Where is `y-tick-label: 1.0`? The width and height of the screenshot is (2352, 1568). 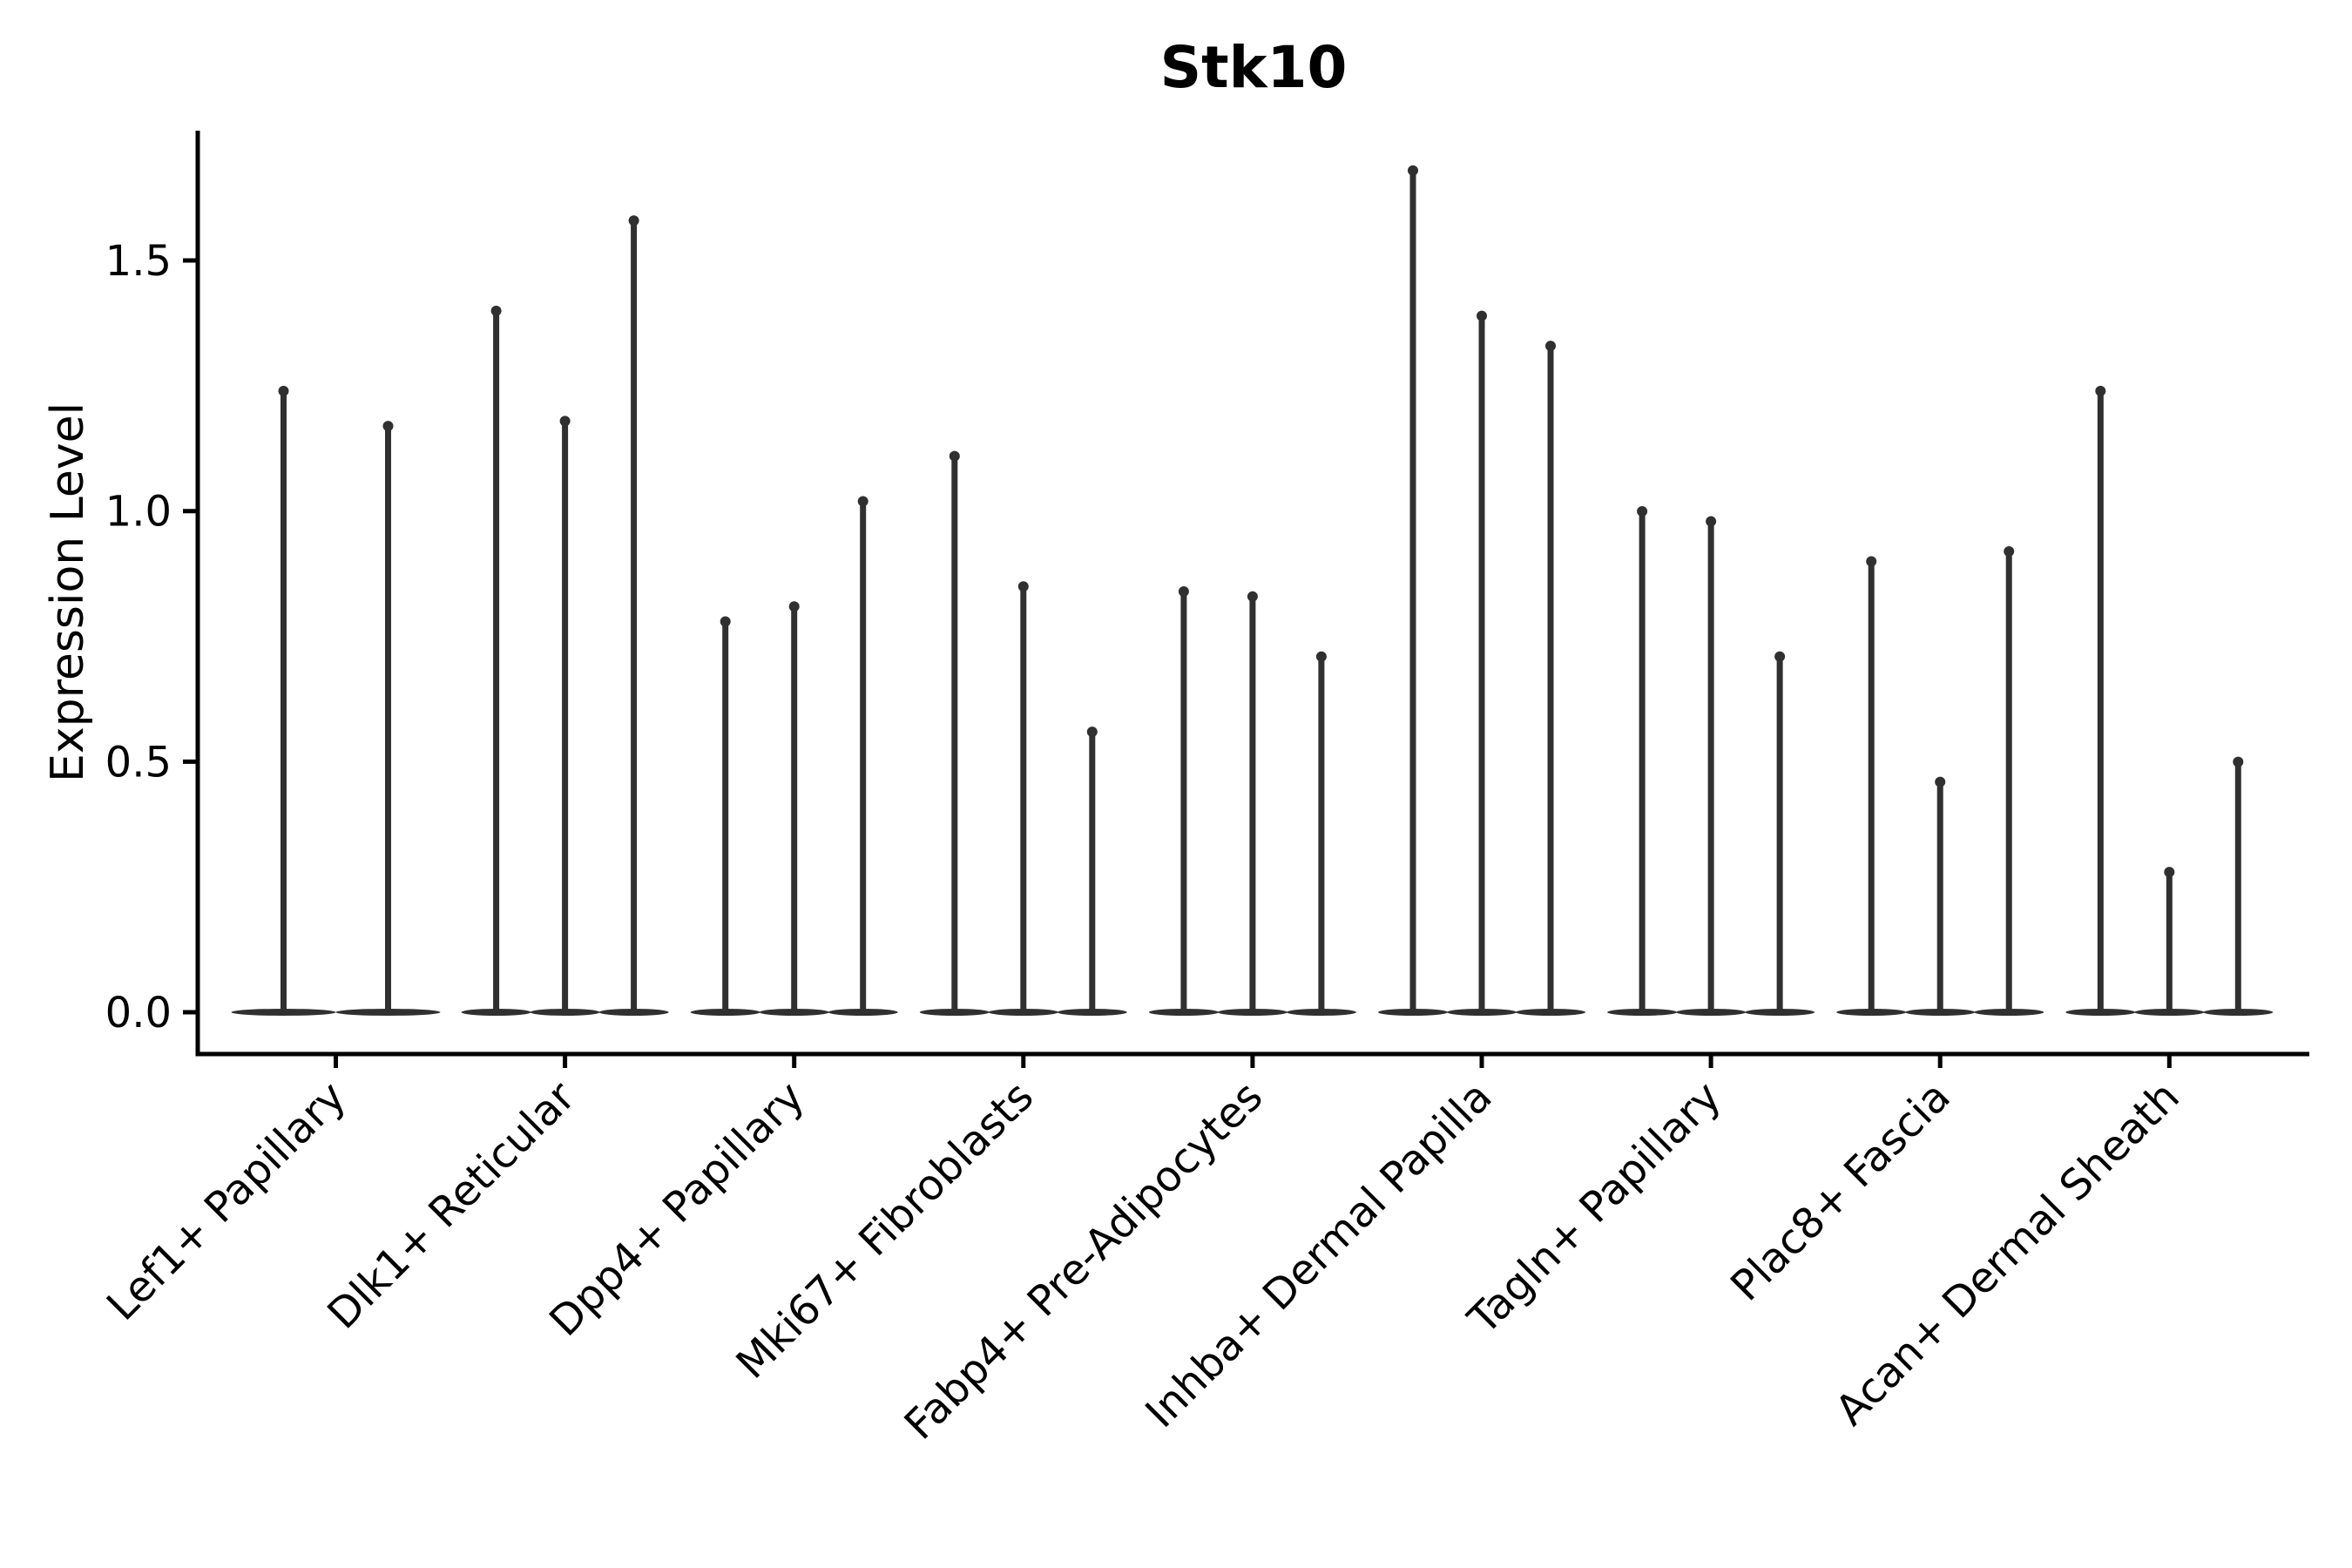 y-tick-label: 1.0 is located at coordinates (138, 512).